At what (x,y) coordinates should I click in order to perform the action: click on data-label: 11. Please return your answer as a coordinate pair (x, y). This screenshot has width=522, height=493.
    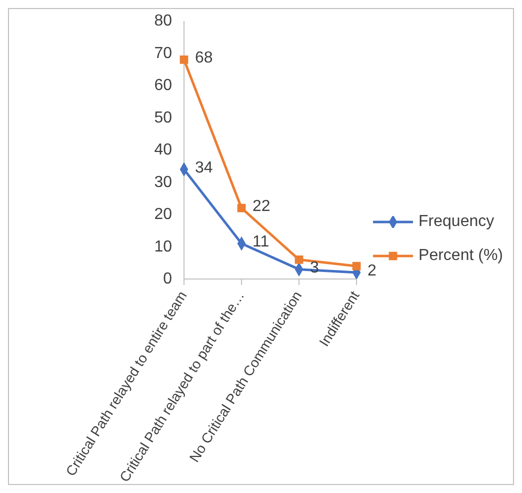
    Looking at the image, I should click on (261, 242).